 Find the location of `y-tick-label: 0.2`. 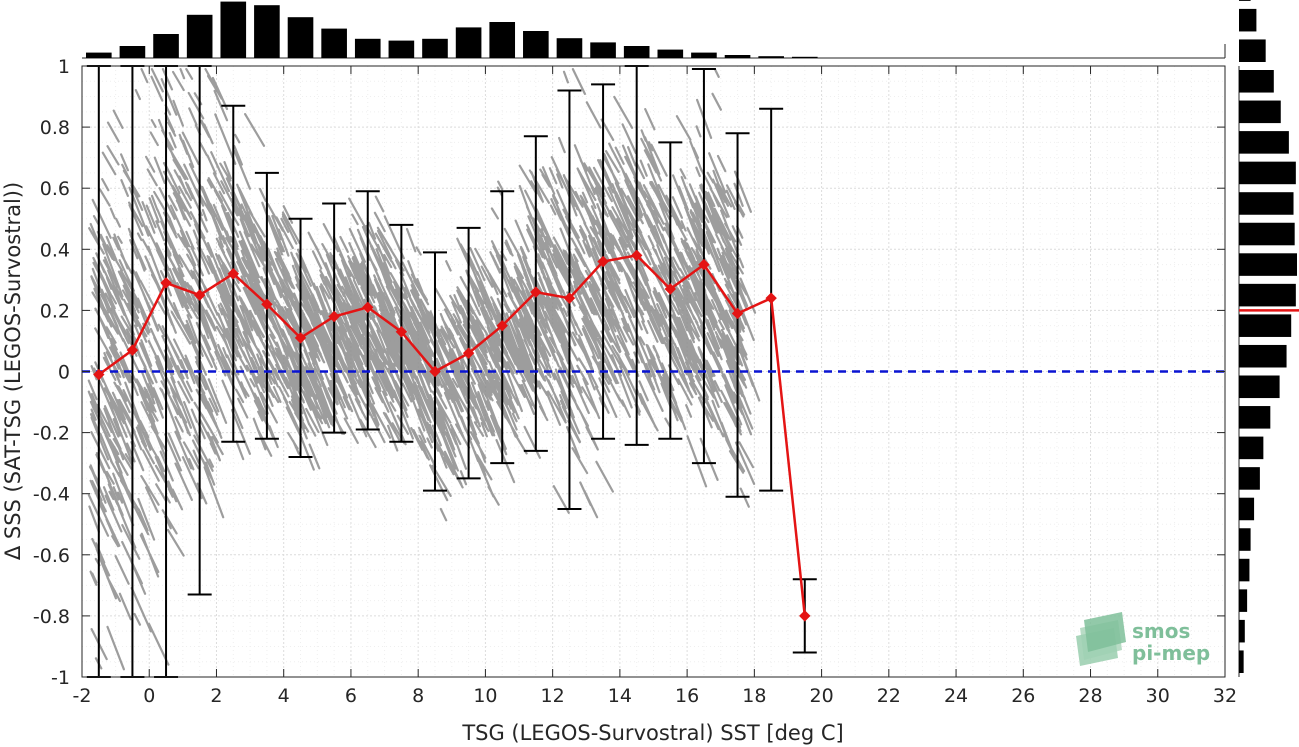

y-tick-label: 0.2 is located at coordinates (55, 311).